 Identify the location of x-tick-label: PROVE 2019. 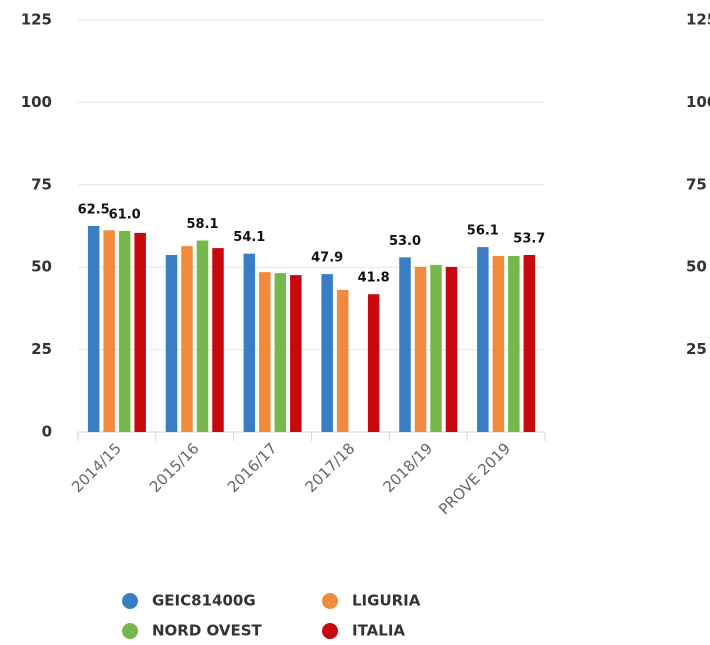
(474, 478).